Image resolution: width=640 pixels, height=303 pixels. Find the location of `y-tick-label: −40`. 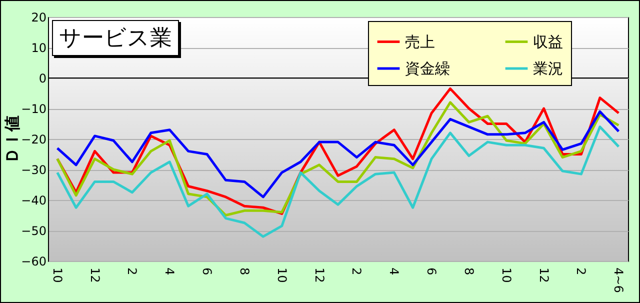

y-tick-label: −40 is located at coordinates (33, 201).